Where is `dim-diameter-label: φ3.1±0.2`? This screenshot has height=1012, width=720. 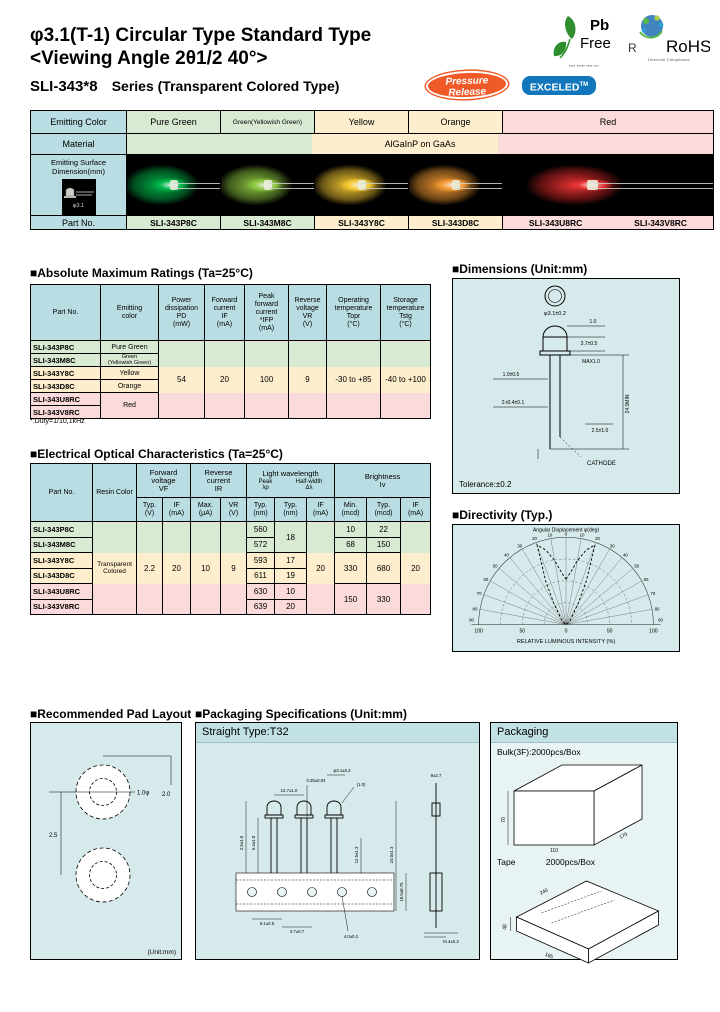
dim-diameter-label: φ3.1±0.2 is located at coordinates (555, 314).